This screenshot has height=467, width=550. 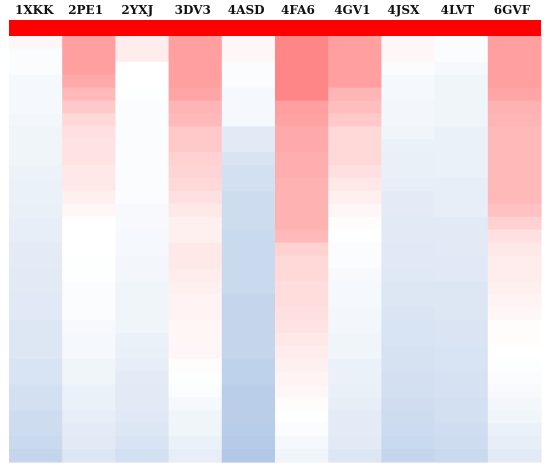 I want to click on column-label: 4JSX, so click(x=403, y=10).